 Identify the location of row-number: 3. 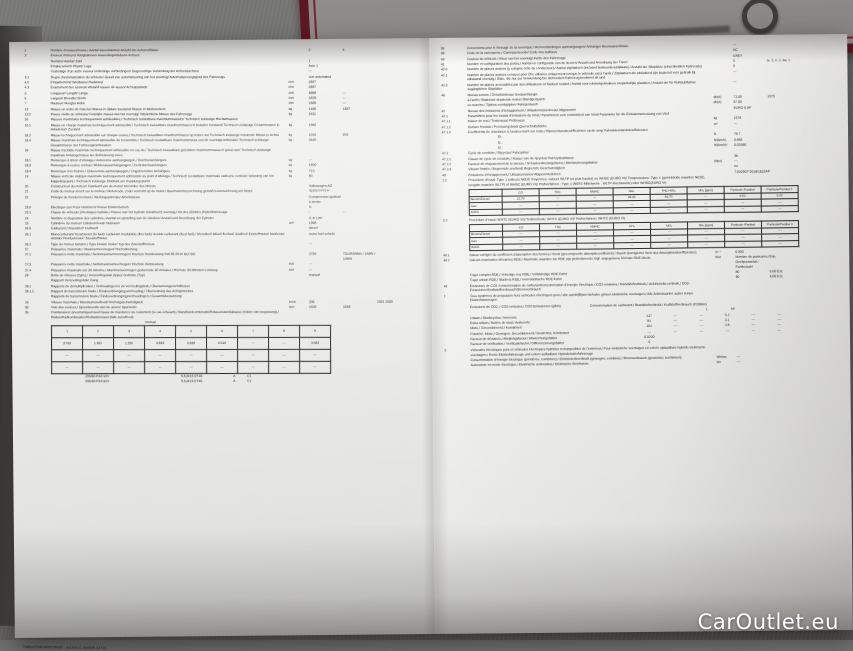
(38, 56).